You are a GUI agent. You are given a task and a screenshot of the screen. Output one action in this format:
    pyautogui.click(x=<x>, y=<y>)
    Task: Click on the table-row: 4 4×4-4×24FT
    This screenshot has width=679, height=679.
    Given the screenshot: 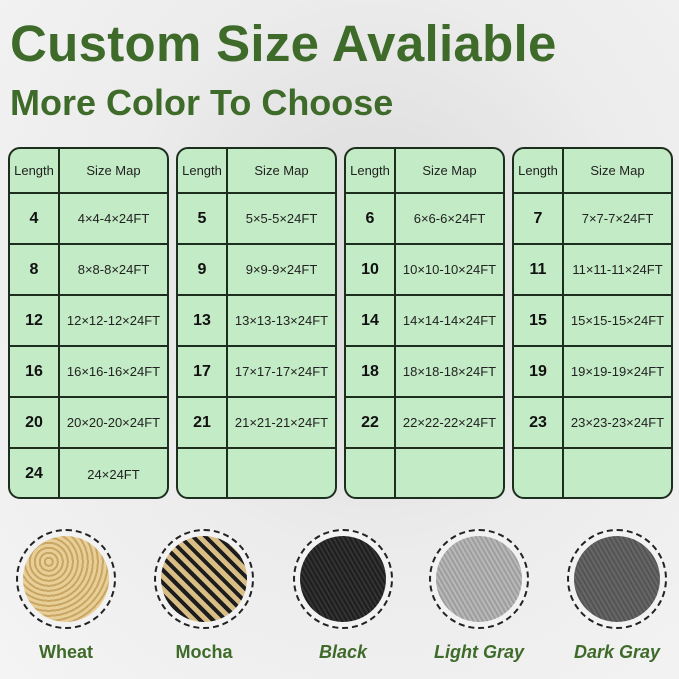 What is the action you would take?
    pyautogui.click(x=88, y=219)
    